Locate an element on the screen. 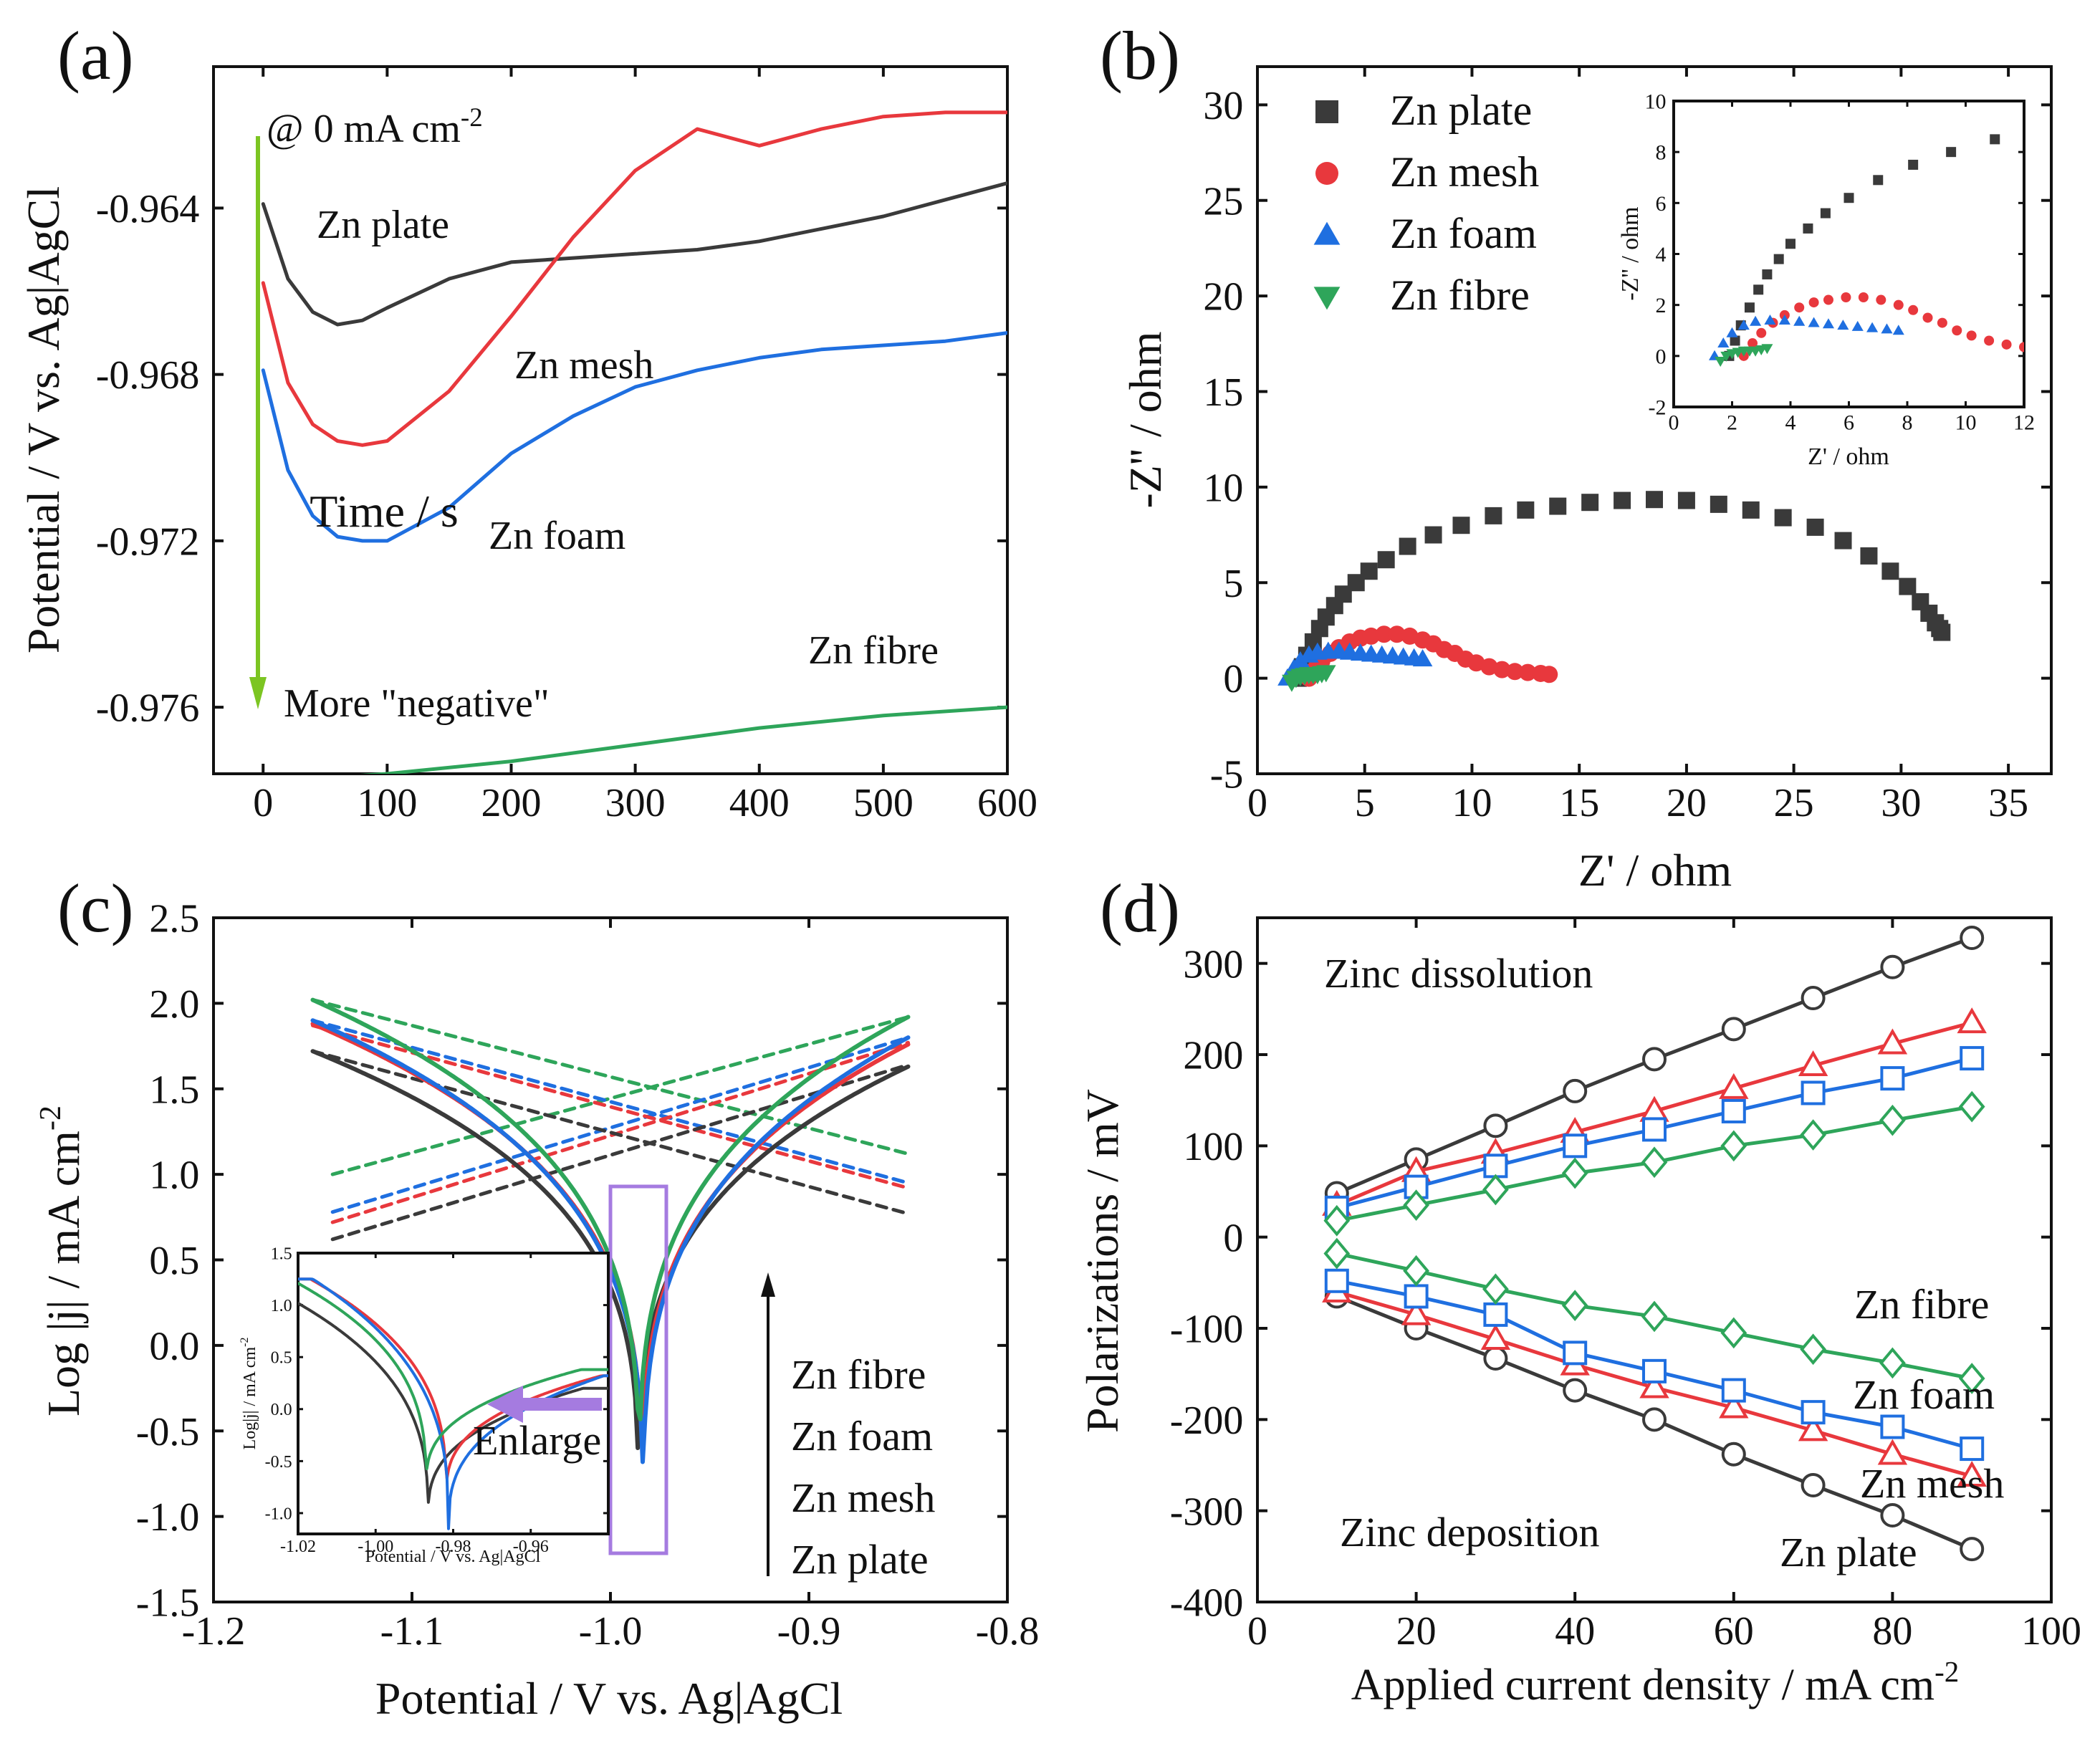  plot-frame is located at coordinates (1654, 1259).